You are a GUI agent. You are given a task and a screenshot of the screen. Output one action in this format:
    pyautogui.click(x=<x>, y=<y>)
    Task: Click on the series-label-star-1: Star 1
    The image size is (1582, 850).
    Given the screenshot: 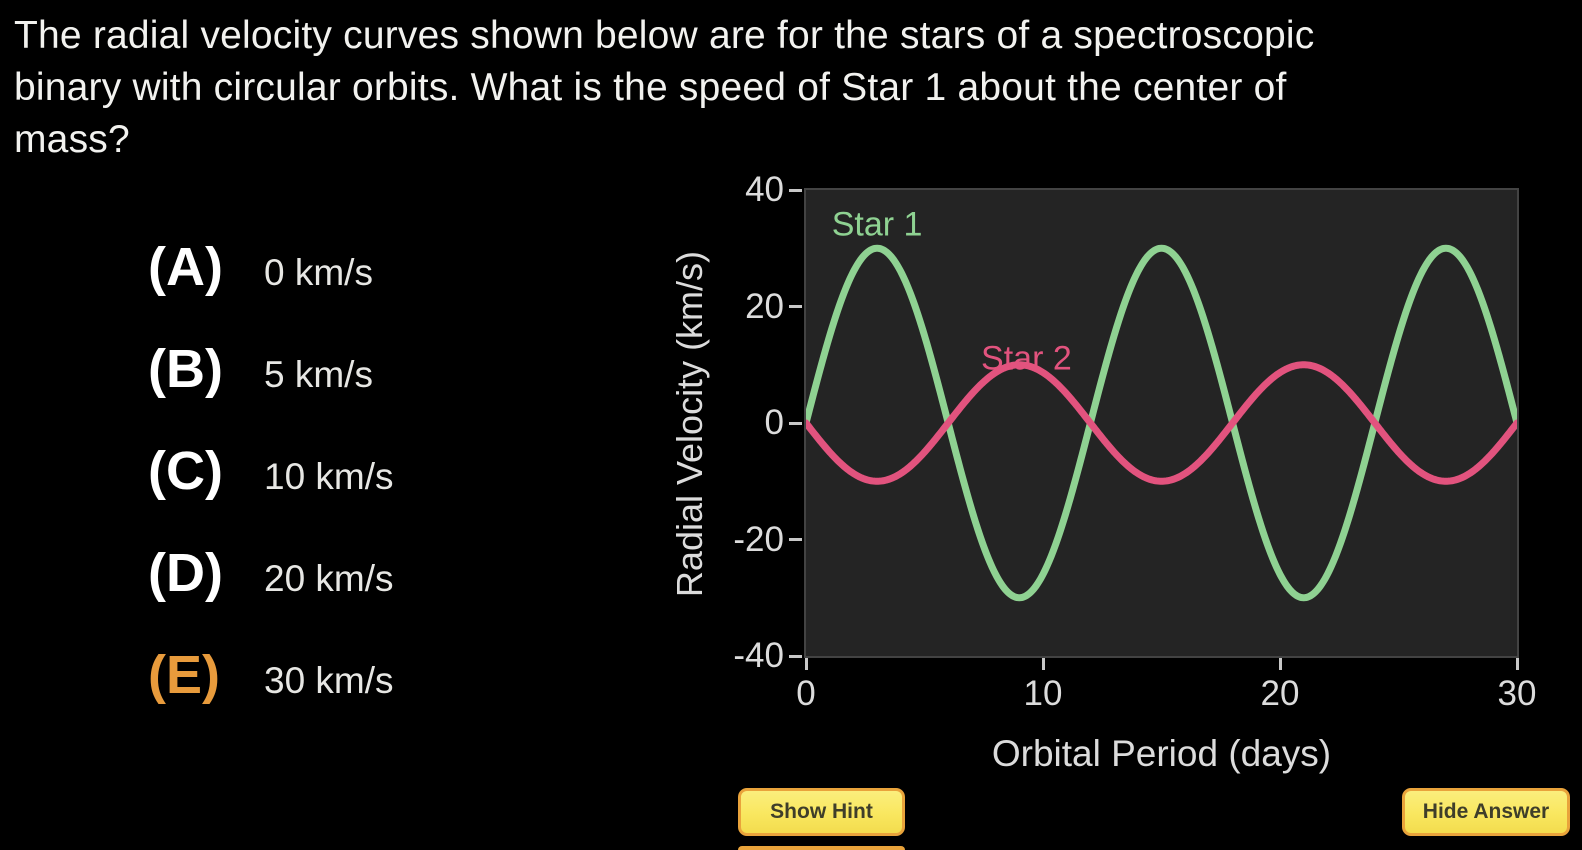 What is the action you would take?
    pyautogui.click(x=877, y=224)
    